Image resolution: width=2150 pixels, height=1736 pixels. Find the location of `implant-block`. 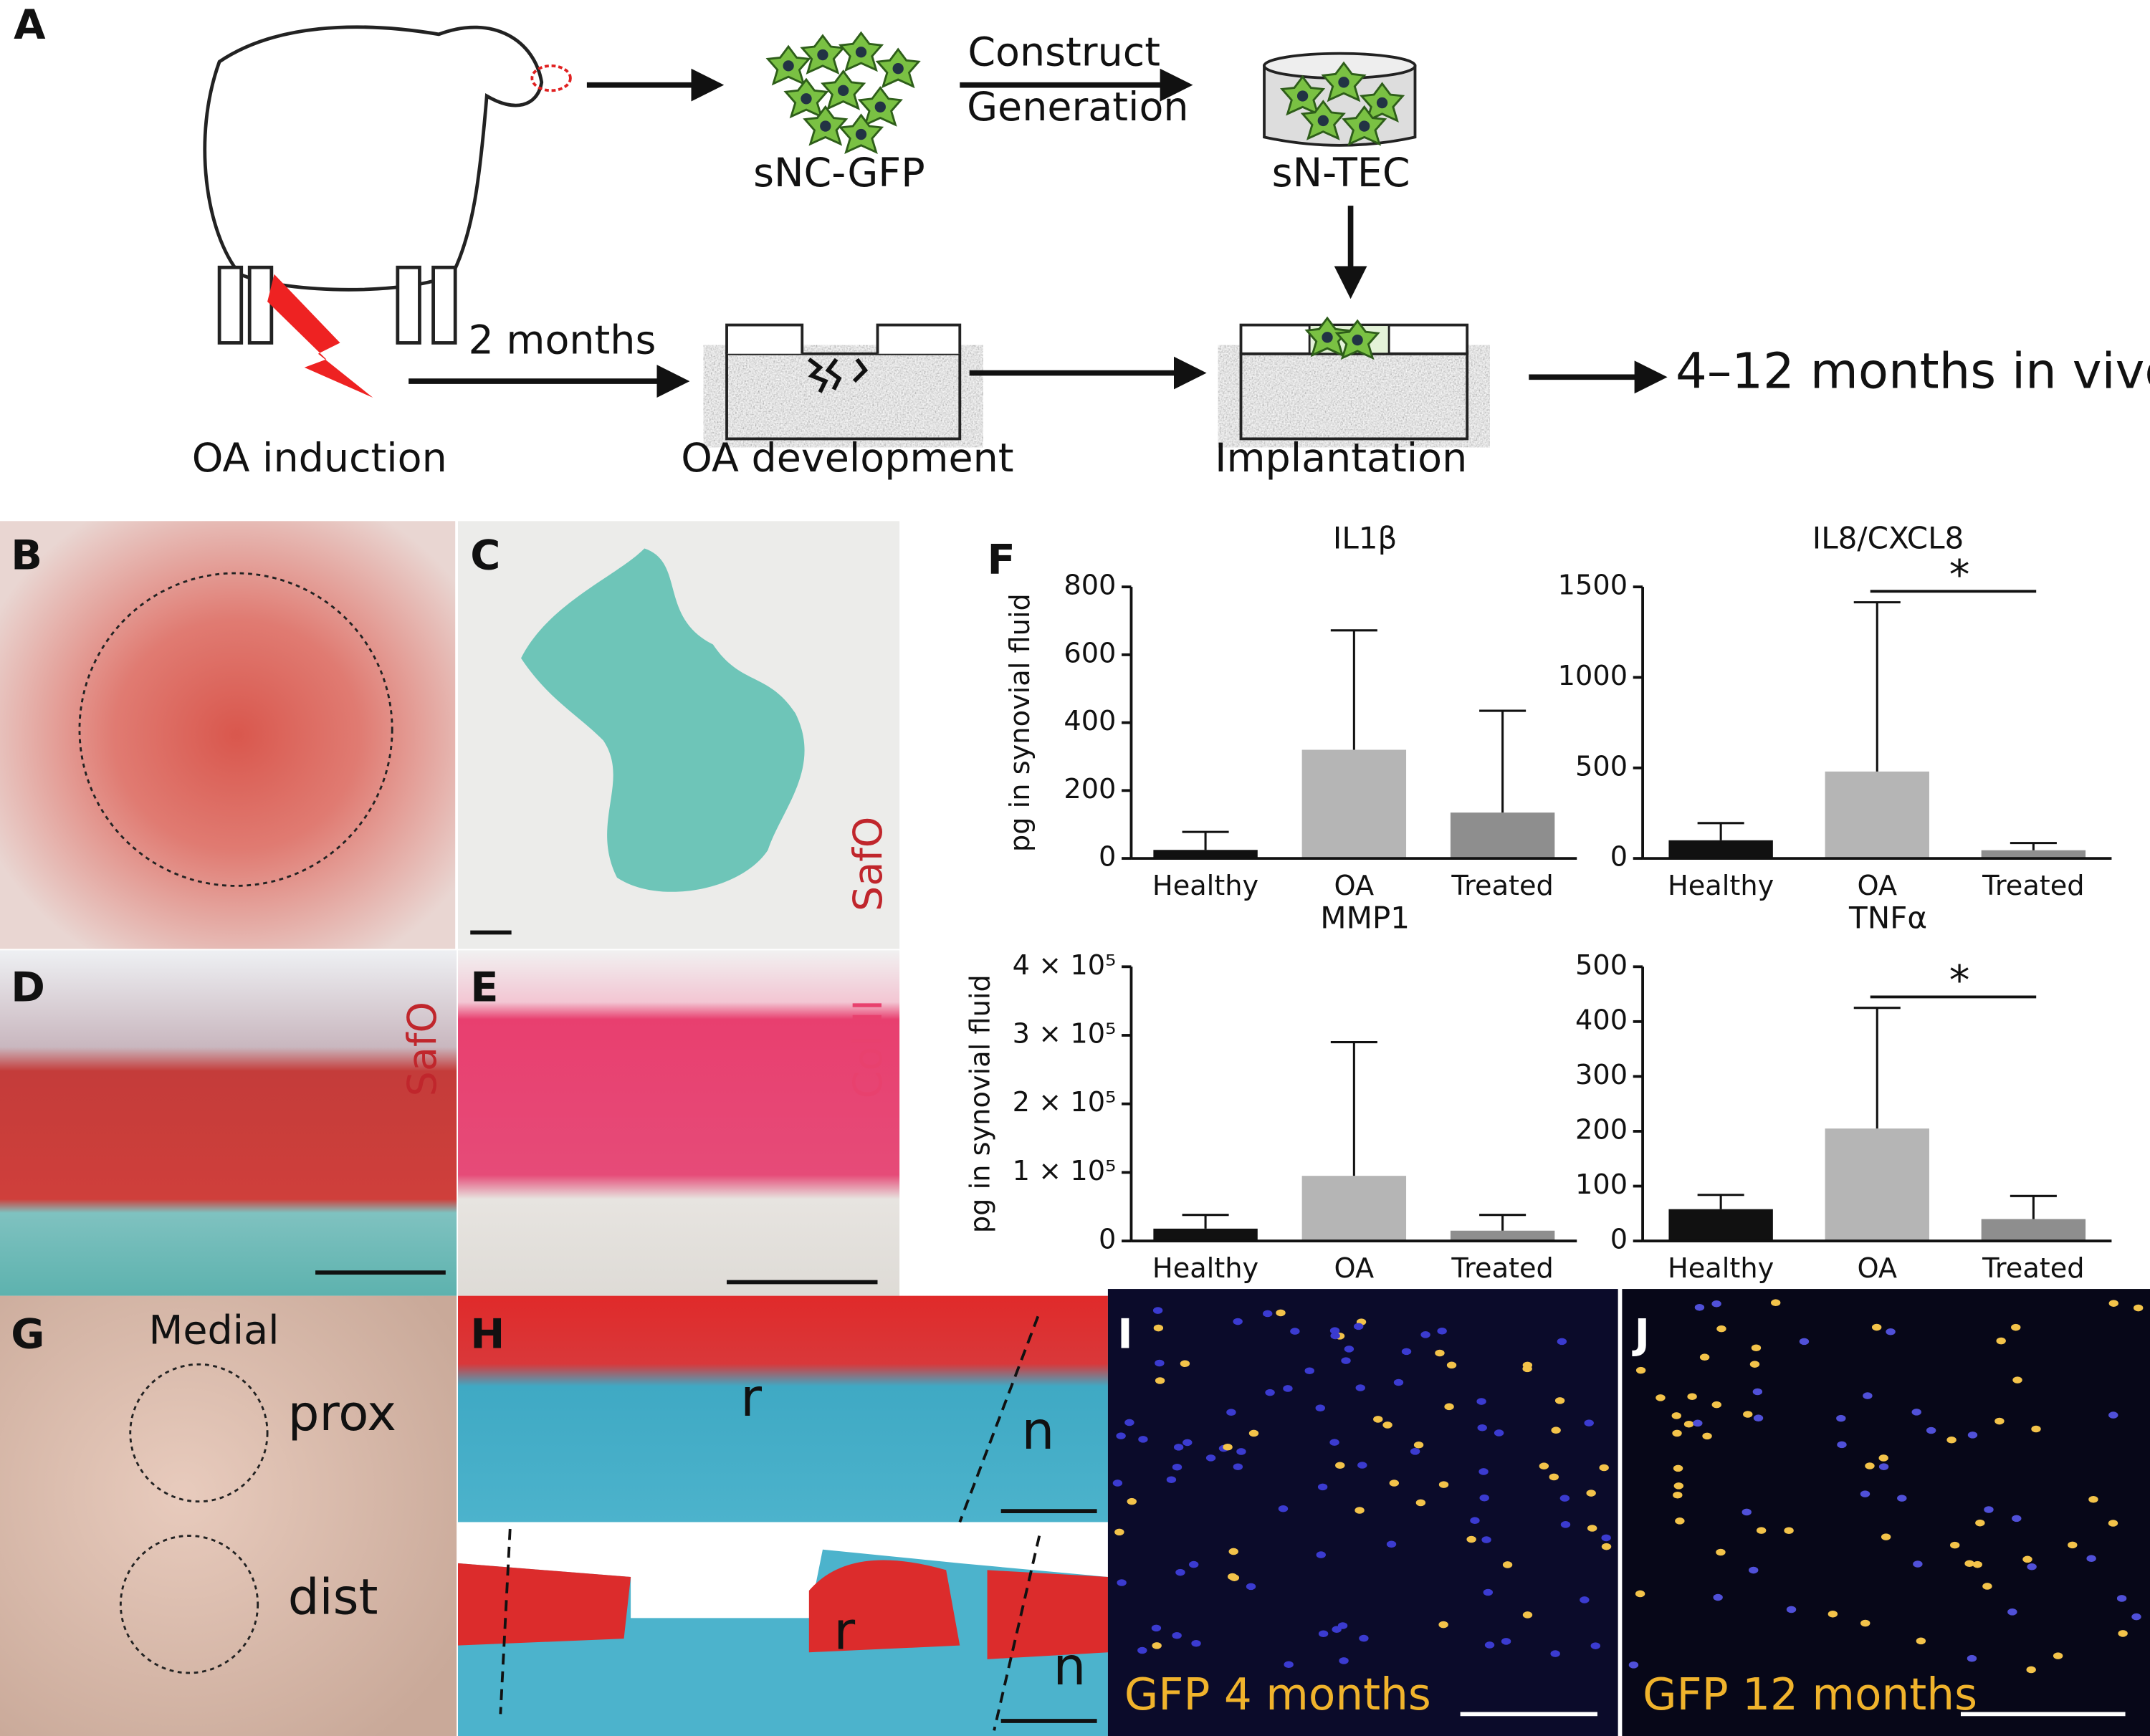

implant-block is located at coordinates (1354, 379).